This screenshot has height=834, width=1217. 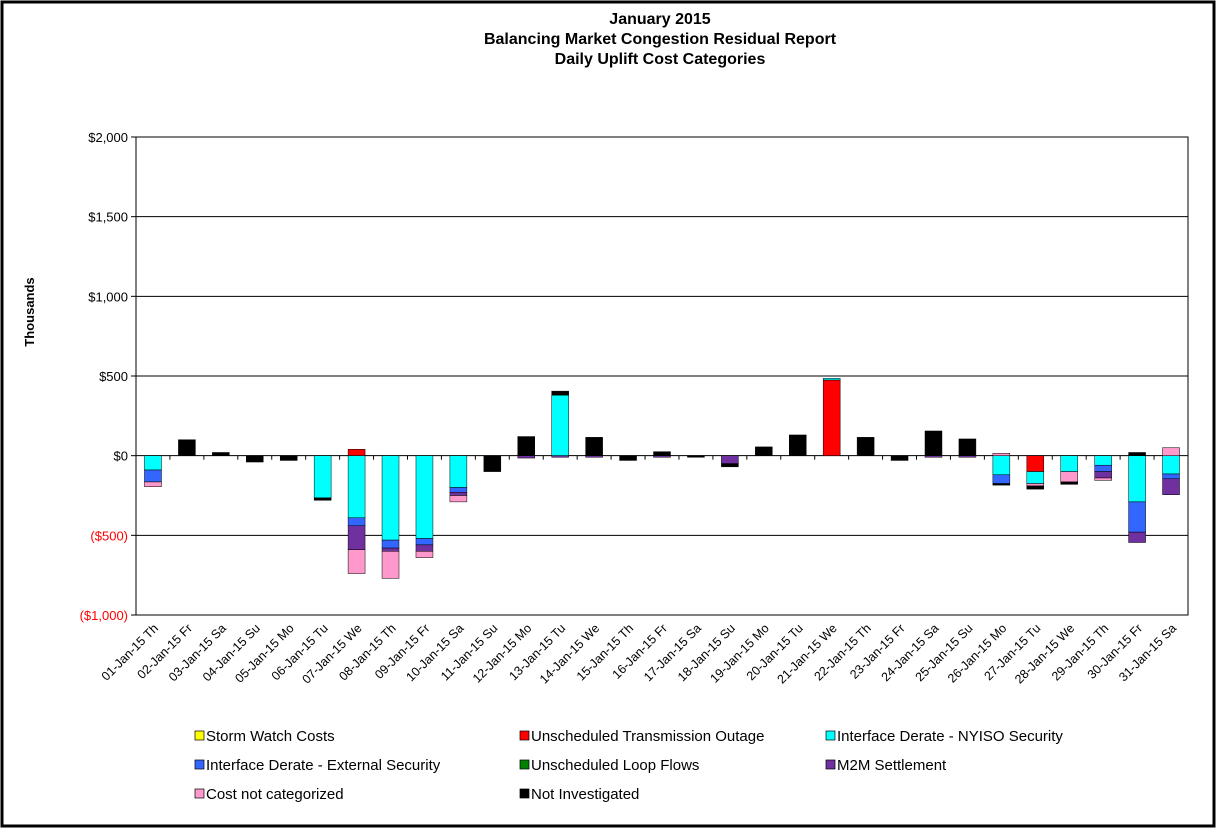 I want to click on legend-label: Interface Derate - NYISO Security, so click(x=950, y=736).